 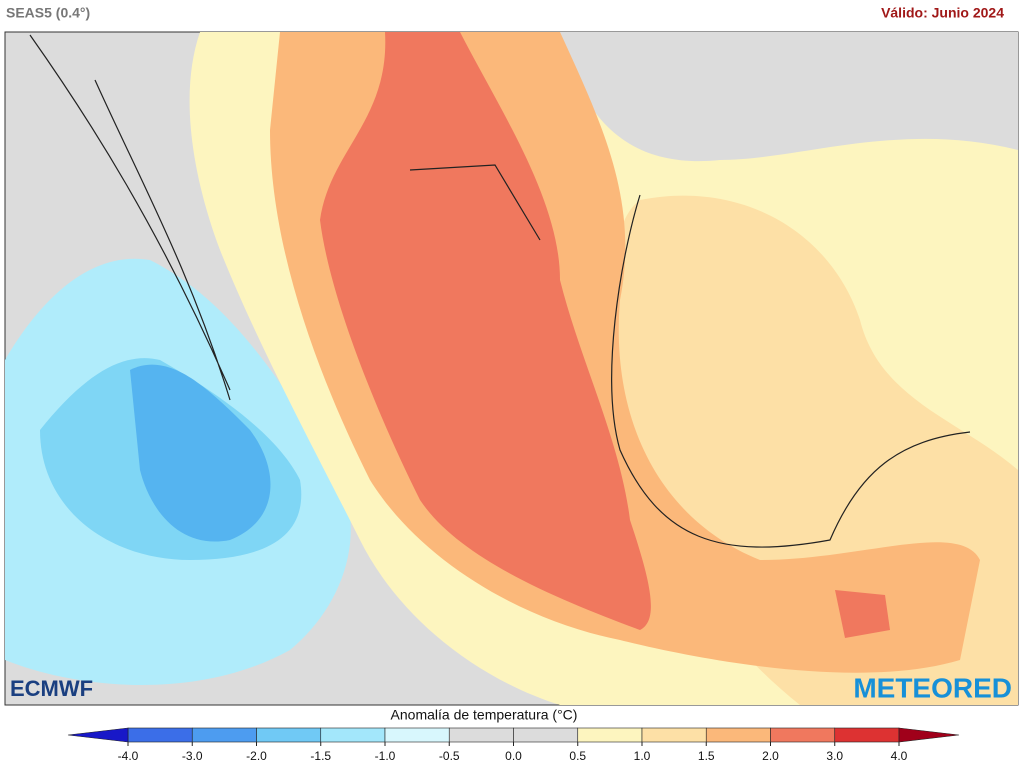 I want to click on colorbar-label: -1.5, so click(x=320, y=756).